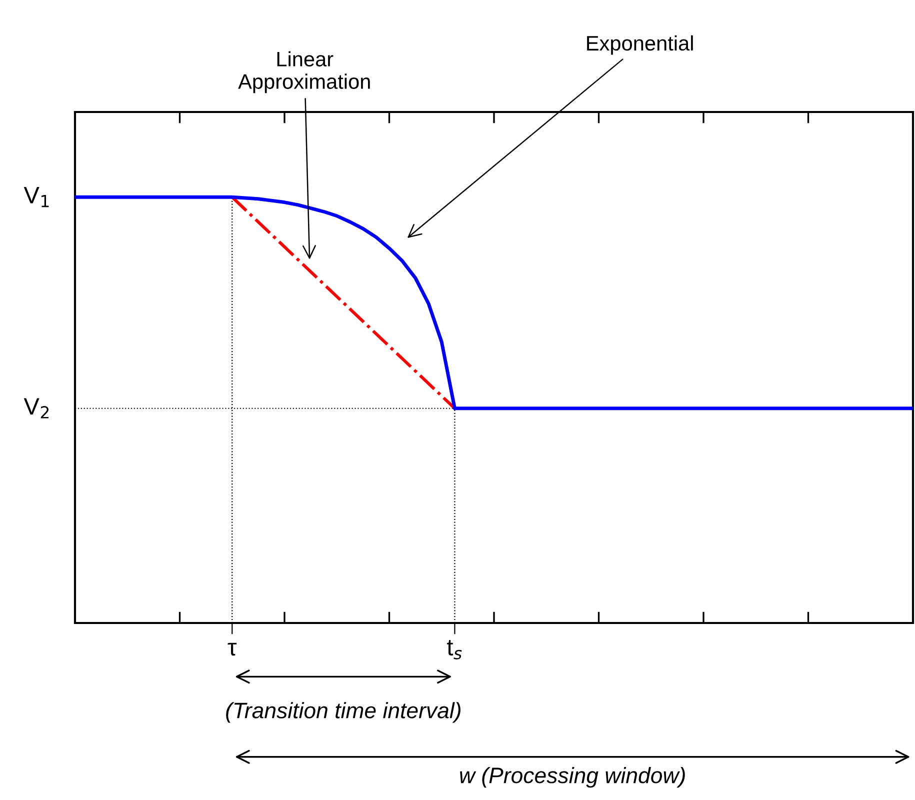 This screenshot has height=800, width=915. Describe the element at coordinates (343, 712) in the screenshot. I see `text: (Transition time interval)` at that location.